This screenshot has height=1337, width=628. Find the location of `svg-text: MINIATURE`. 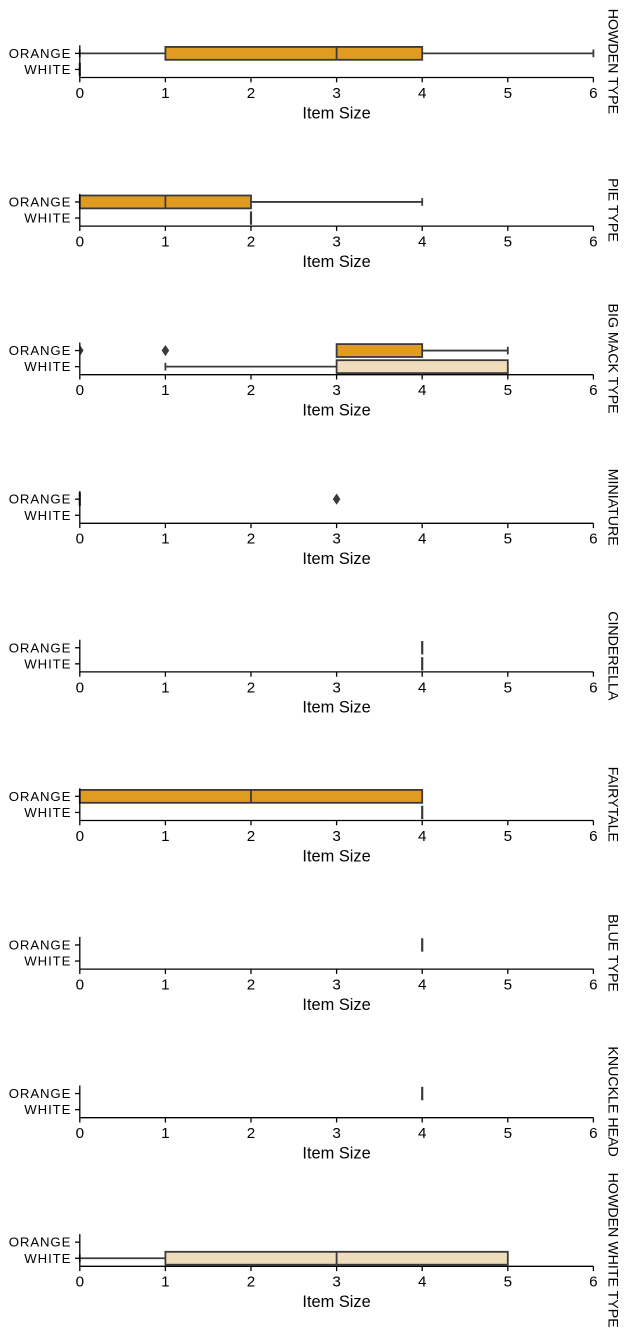

svg-text: MINIATURE is located at coordinates (612, 507).